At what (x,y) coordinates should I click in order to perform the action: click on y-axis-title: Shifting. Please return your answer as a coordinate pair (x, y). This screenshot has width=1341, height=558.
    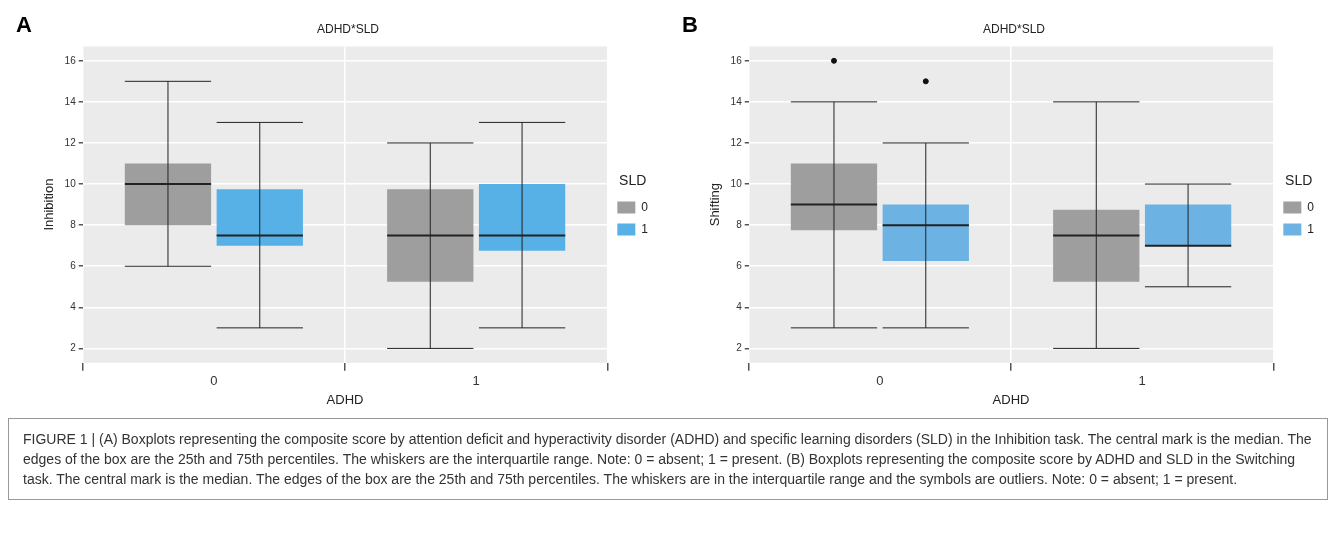
    Looking at the image, I should click on (715, 204).